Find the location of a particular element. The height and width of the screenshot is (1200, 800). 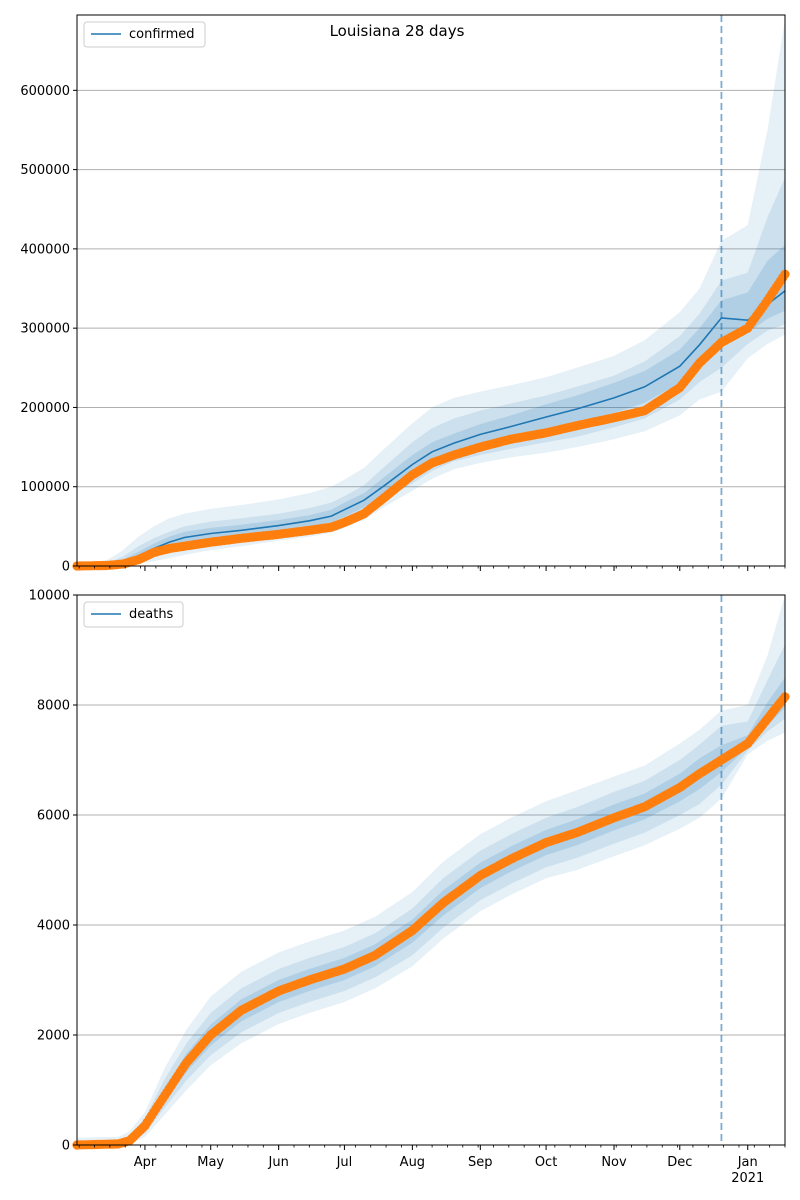

confirmed-x-axis is located at coordinates (432, 568).